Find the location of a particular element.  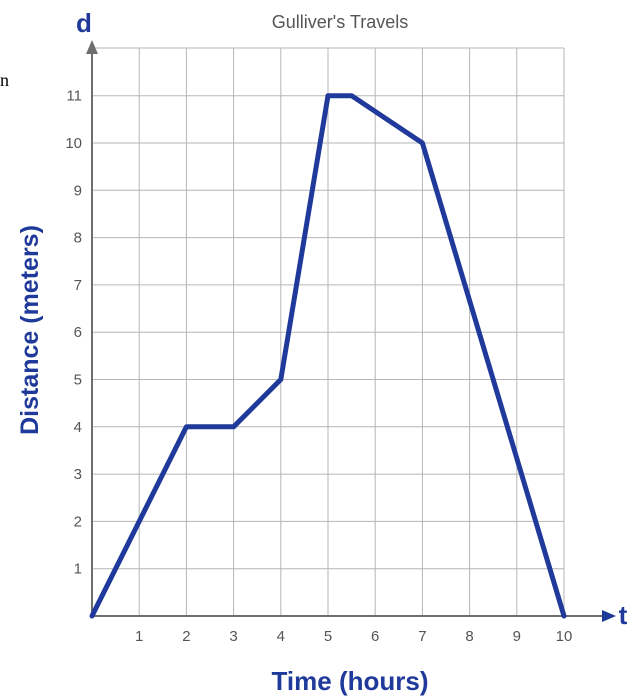

y-tick-label: 10 is located at coordinates (73, 143).